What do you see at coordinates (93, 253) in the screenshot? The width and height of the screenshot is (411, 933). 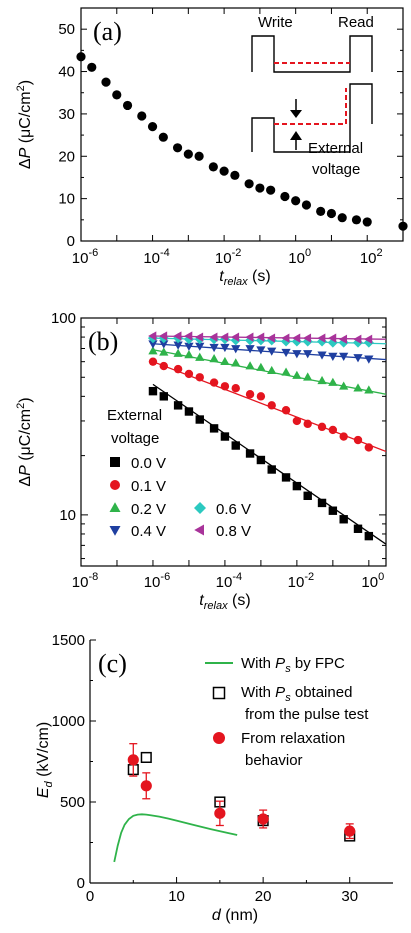 I see `tick-label-exponent: -6` at bounding box center [93, 253].